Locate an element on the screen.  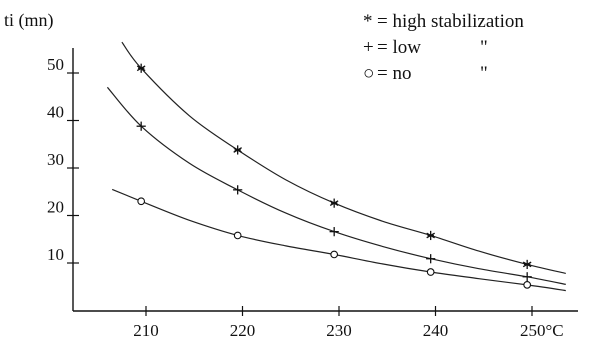
y-tick-label-20: 20 is located at coordinates (55, 207).